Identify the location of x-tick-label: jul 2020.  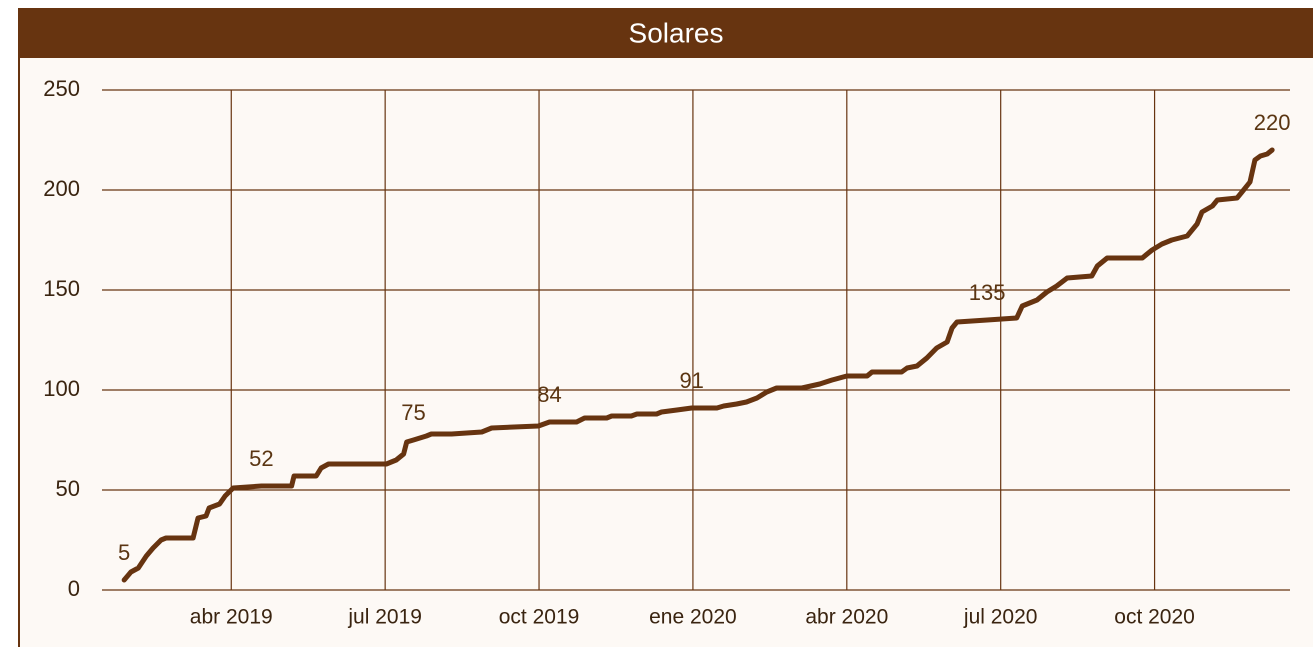
(1000, 617).